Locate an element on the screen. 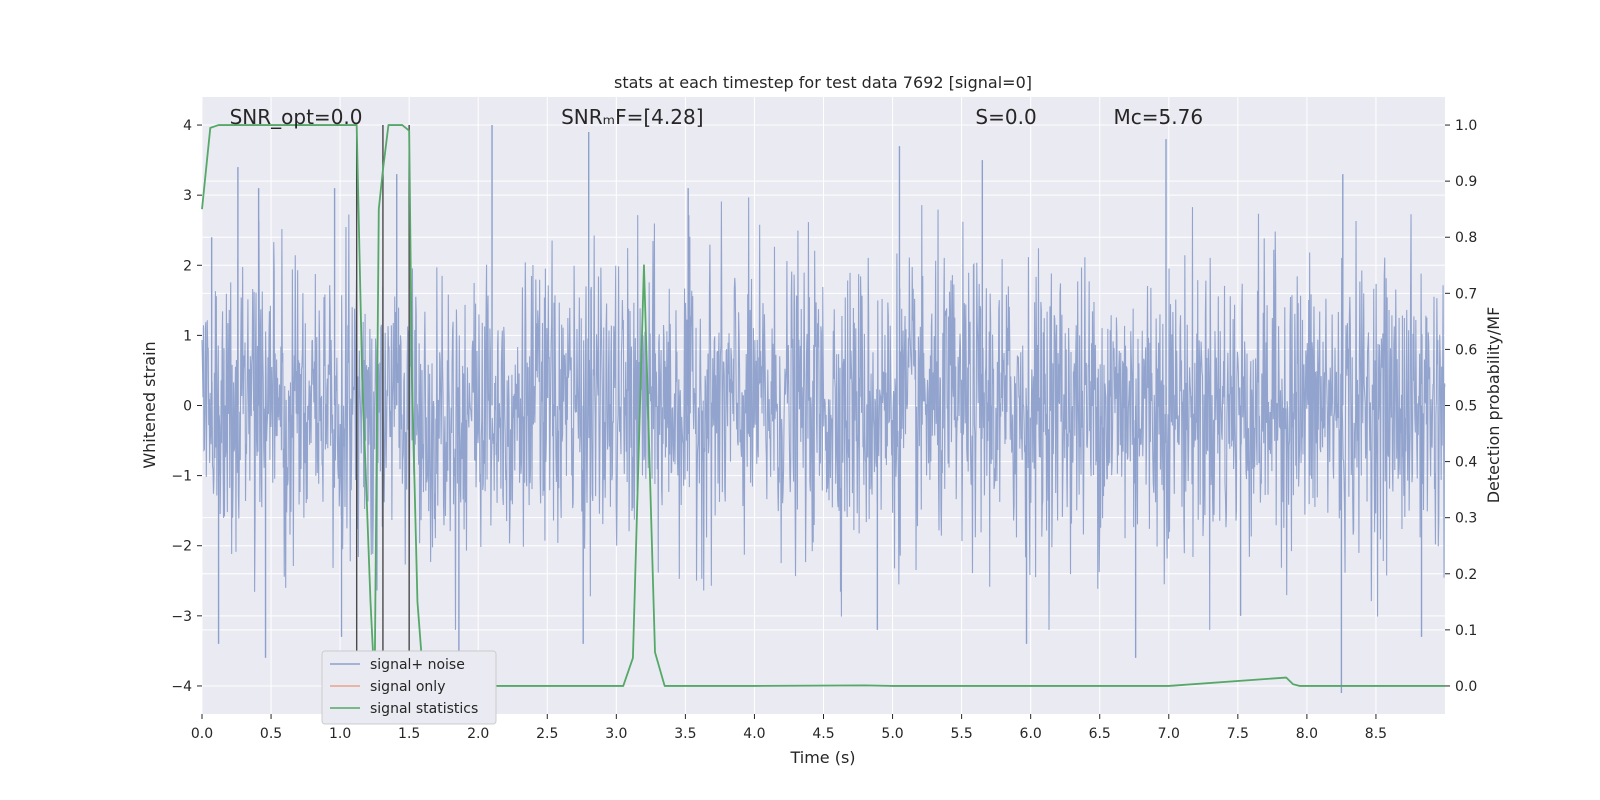 This screenshot has width=1600, height=800. x-tick-label: 1.0 is located at coordinates (340, 734).